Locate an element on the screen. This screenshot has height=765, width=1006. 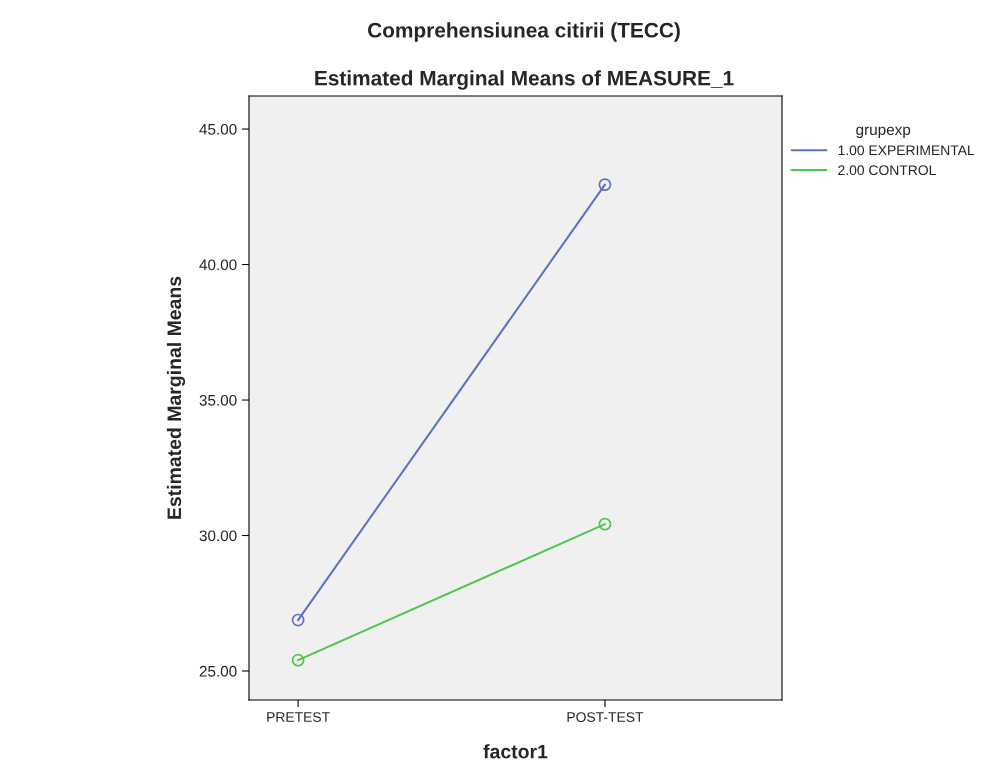
legend-label: 1.00 EXPERIMENTAL is located at coordinates (906, 150).